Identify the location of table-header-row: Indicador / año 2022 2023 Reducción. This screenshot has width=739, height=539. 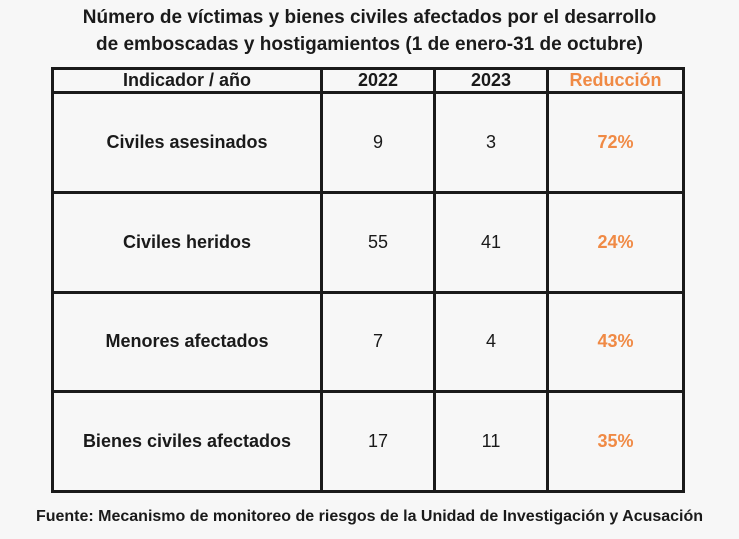
(368, 80).